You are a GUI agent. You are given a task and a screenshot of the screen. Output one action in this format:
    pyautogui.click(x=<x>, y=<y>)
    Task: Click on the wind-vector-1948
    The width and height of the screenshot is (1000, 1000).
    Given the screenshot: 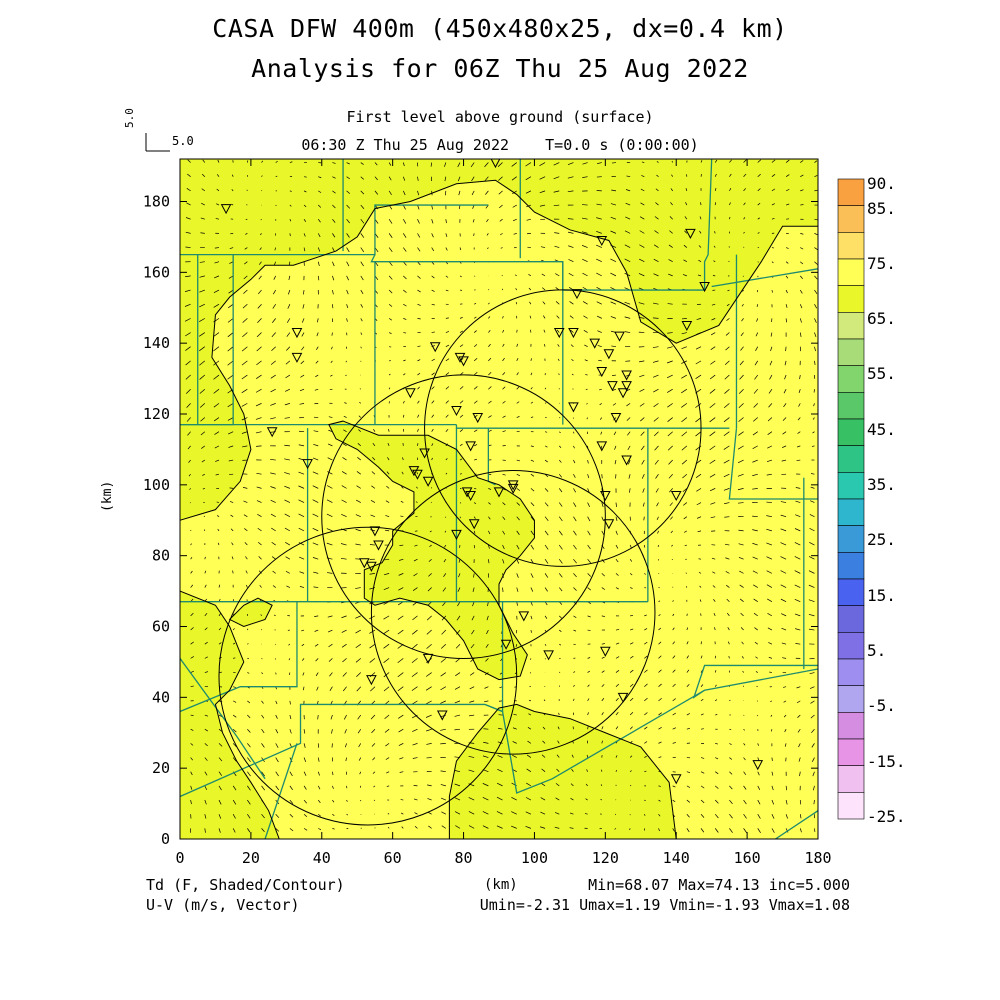 What is the action you would take?
    pyautogui.click(x=755, y=433)
    